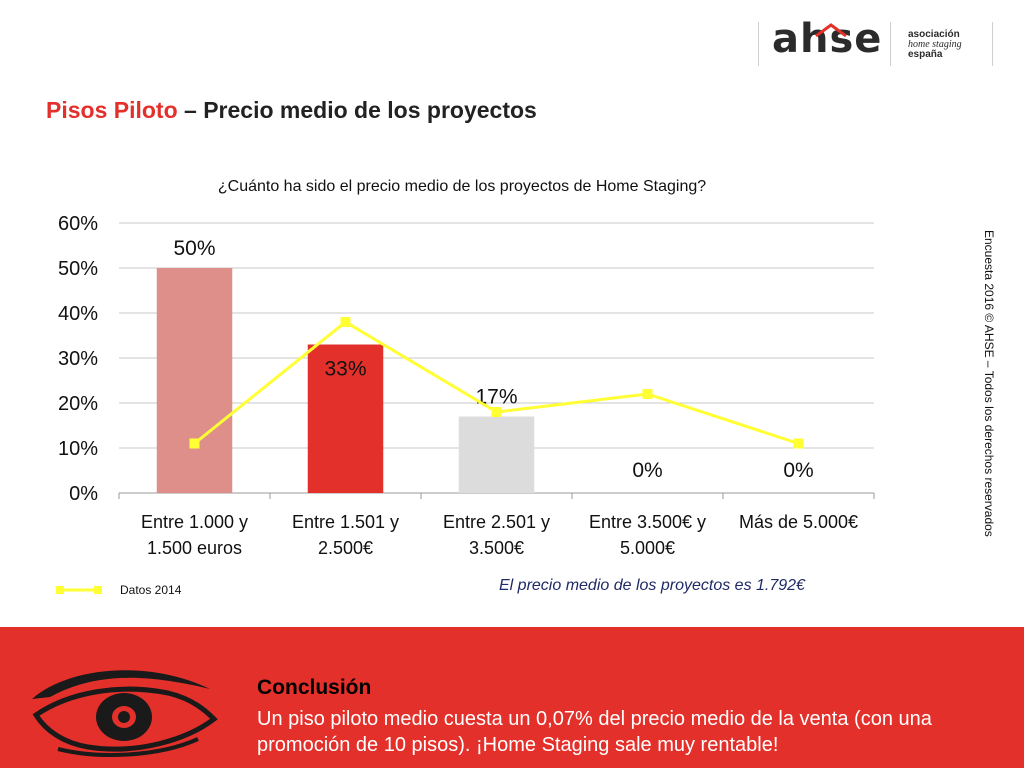 The image size is (1024, 768). What do you see at coordinates (345, 369) in the screenshot?
I see `bar-data-label: 33%` at bounding box center [345, 369].